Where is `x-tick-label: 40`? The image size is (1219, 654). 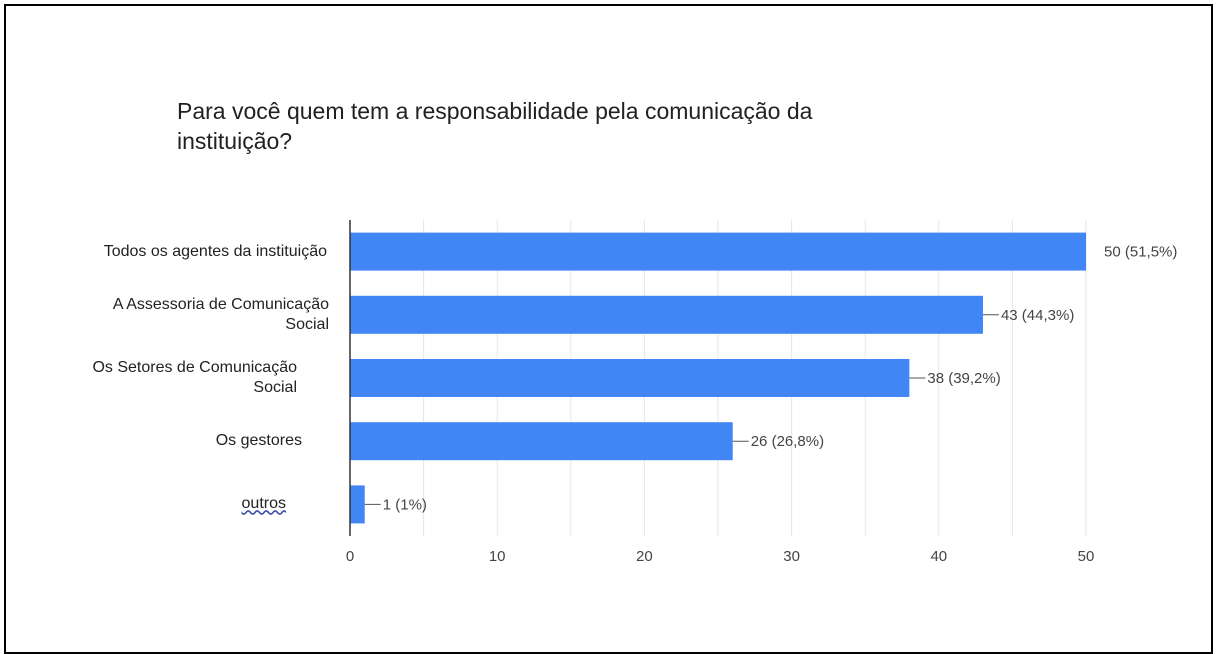
x-tick-label: 40 is located at coordinates (938, 556).